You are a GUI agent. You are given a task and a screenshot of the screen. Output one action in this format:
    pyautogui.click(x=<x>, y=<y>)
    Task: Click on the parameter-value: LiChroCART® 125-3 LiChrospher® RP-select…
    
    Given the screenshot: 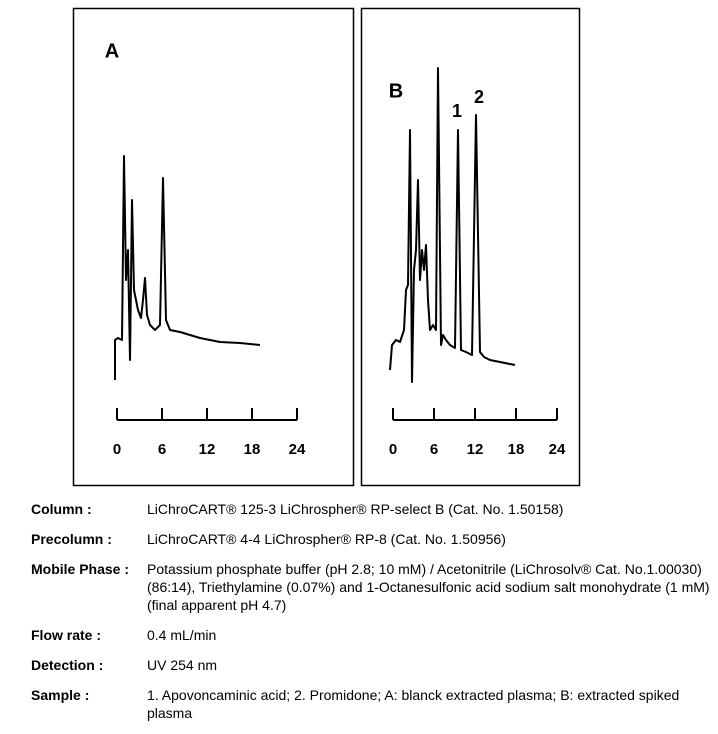 What is the action you would take?
    pyautogui.click(x=355, y=509)
    